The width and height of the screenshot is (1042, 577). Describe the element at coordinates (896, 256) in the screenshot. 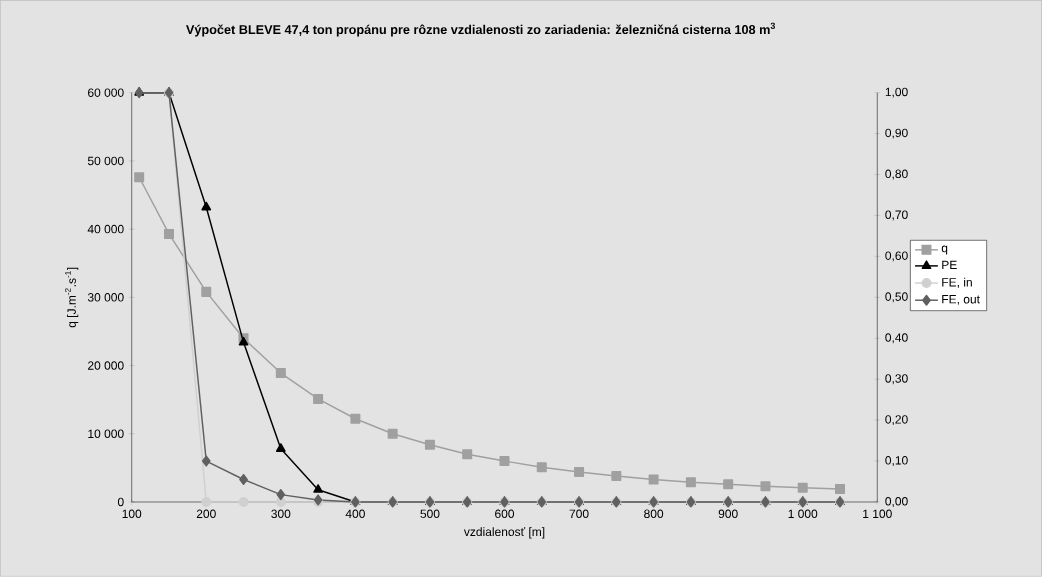

I see `y2-tick-label: 0,60` at that location.